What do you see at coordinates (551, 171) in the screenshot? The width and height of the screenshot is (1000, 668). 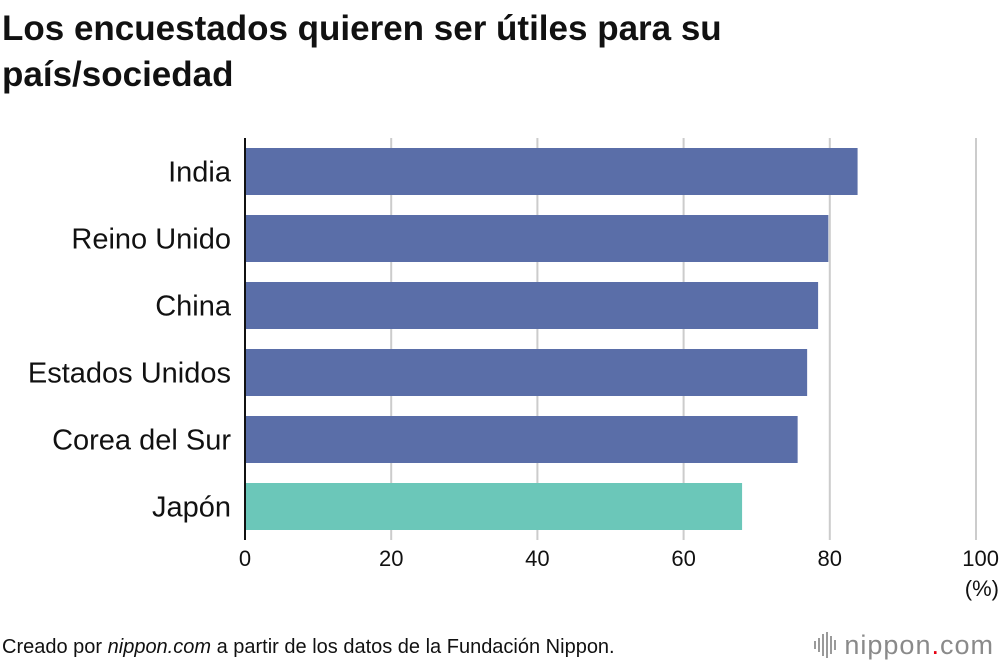 I see `bar-india` at bounding box center [551, 171].